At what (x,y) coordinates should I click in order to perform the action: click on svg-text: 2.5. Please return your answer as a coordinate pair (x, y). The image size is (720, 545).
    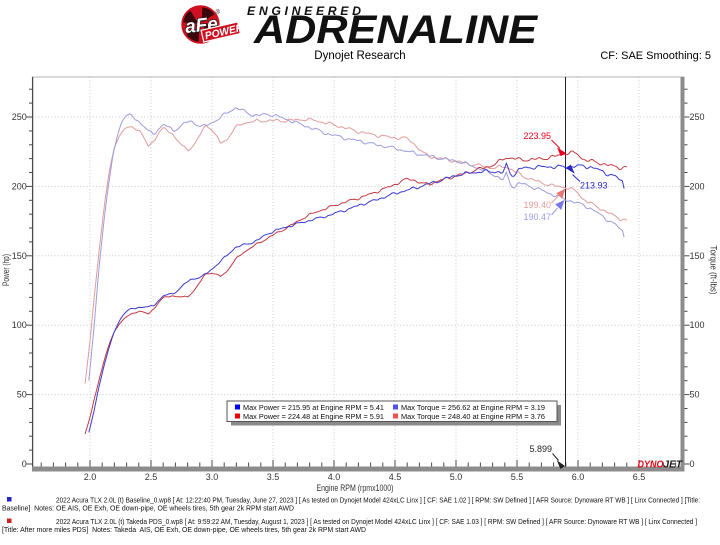
    Looking at the image, I should click on (151, 477).